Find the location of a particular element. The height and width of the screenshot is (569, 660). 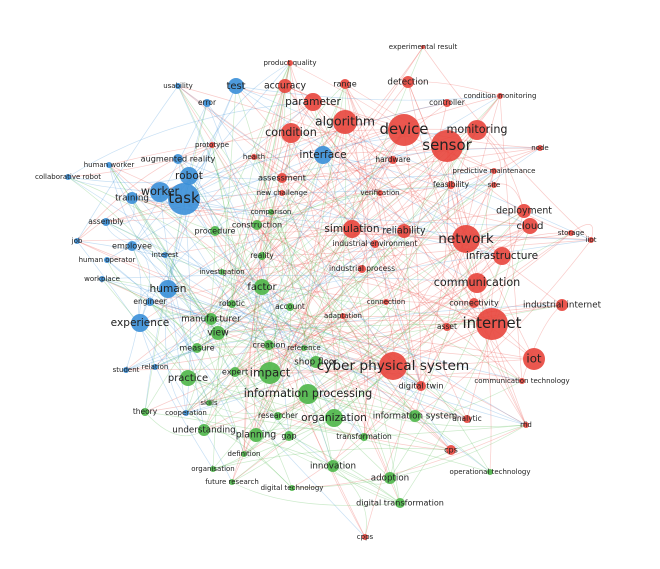

node-label: site is located at coordinates (494, 185).